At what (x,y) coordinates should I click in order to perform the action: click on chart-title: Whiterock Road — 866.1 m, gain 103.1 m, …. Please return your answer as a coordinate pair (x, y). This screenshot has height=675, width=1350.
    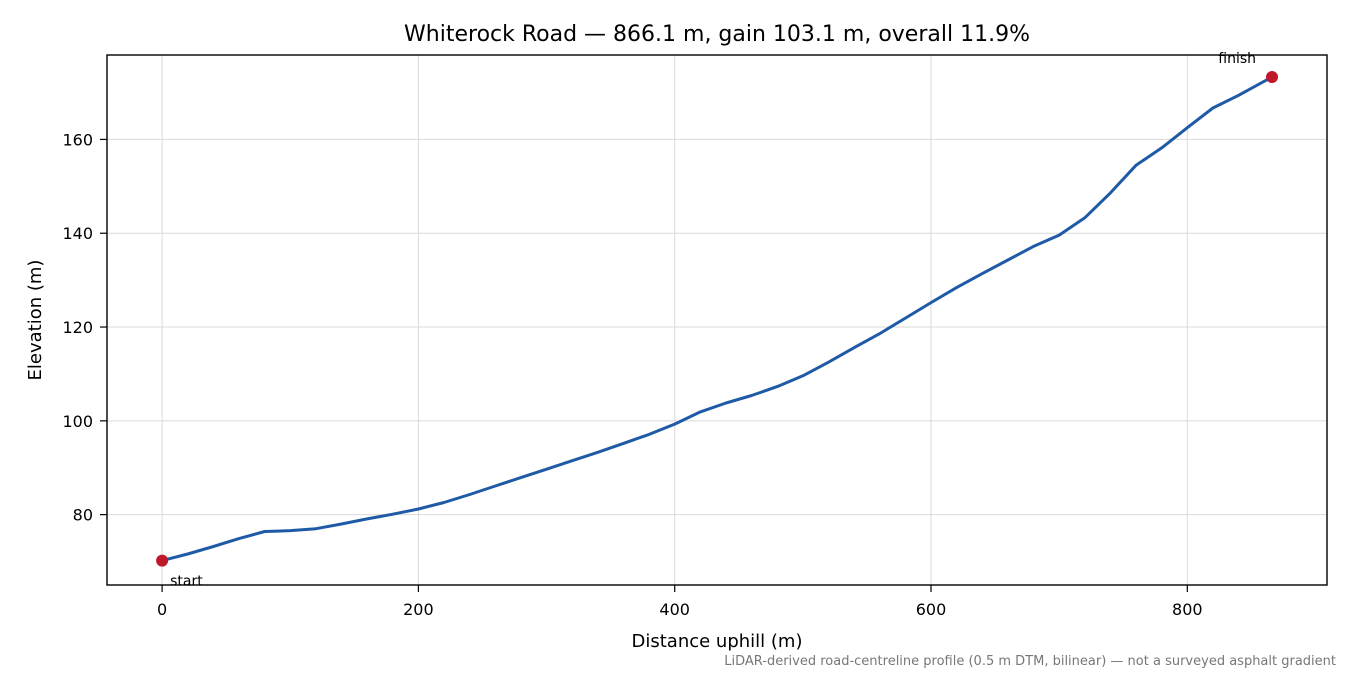
    Looking at the image, I should click on (717, 34).